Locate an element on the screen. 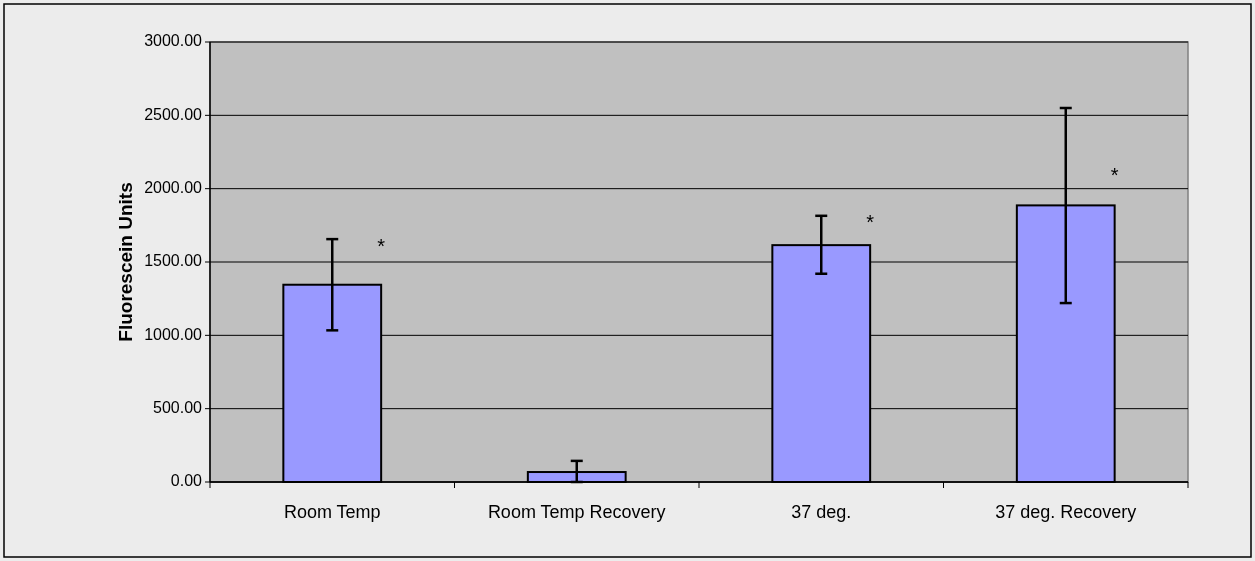 This screenshot has width=1255, height=561. y-tick-label: 2000.00 is located at coordinates (173, 187).